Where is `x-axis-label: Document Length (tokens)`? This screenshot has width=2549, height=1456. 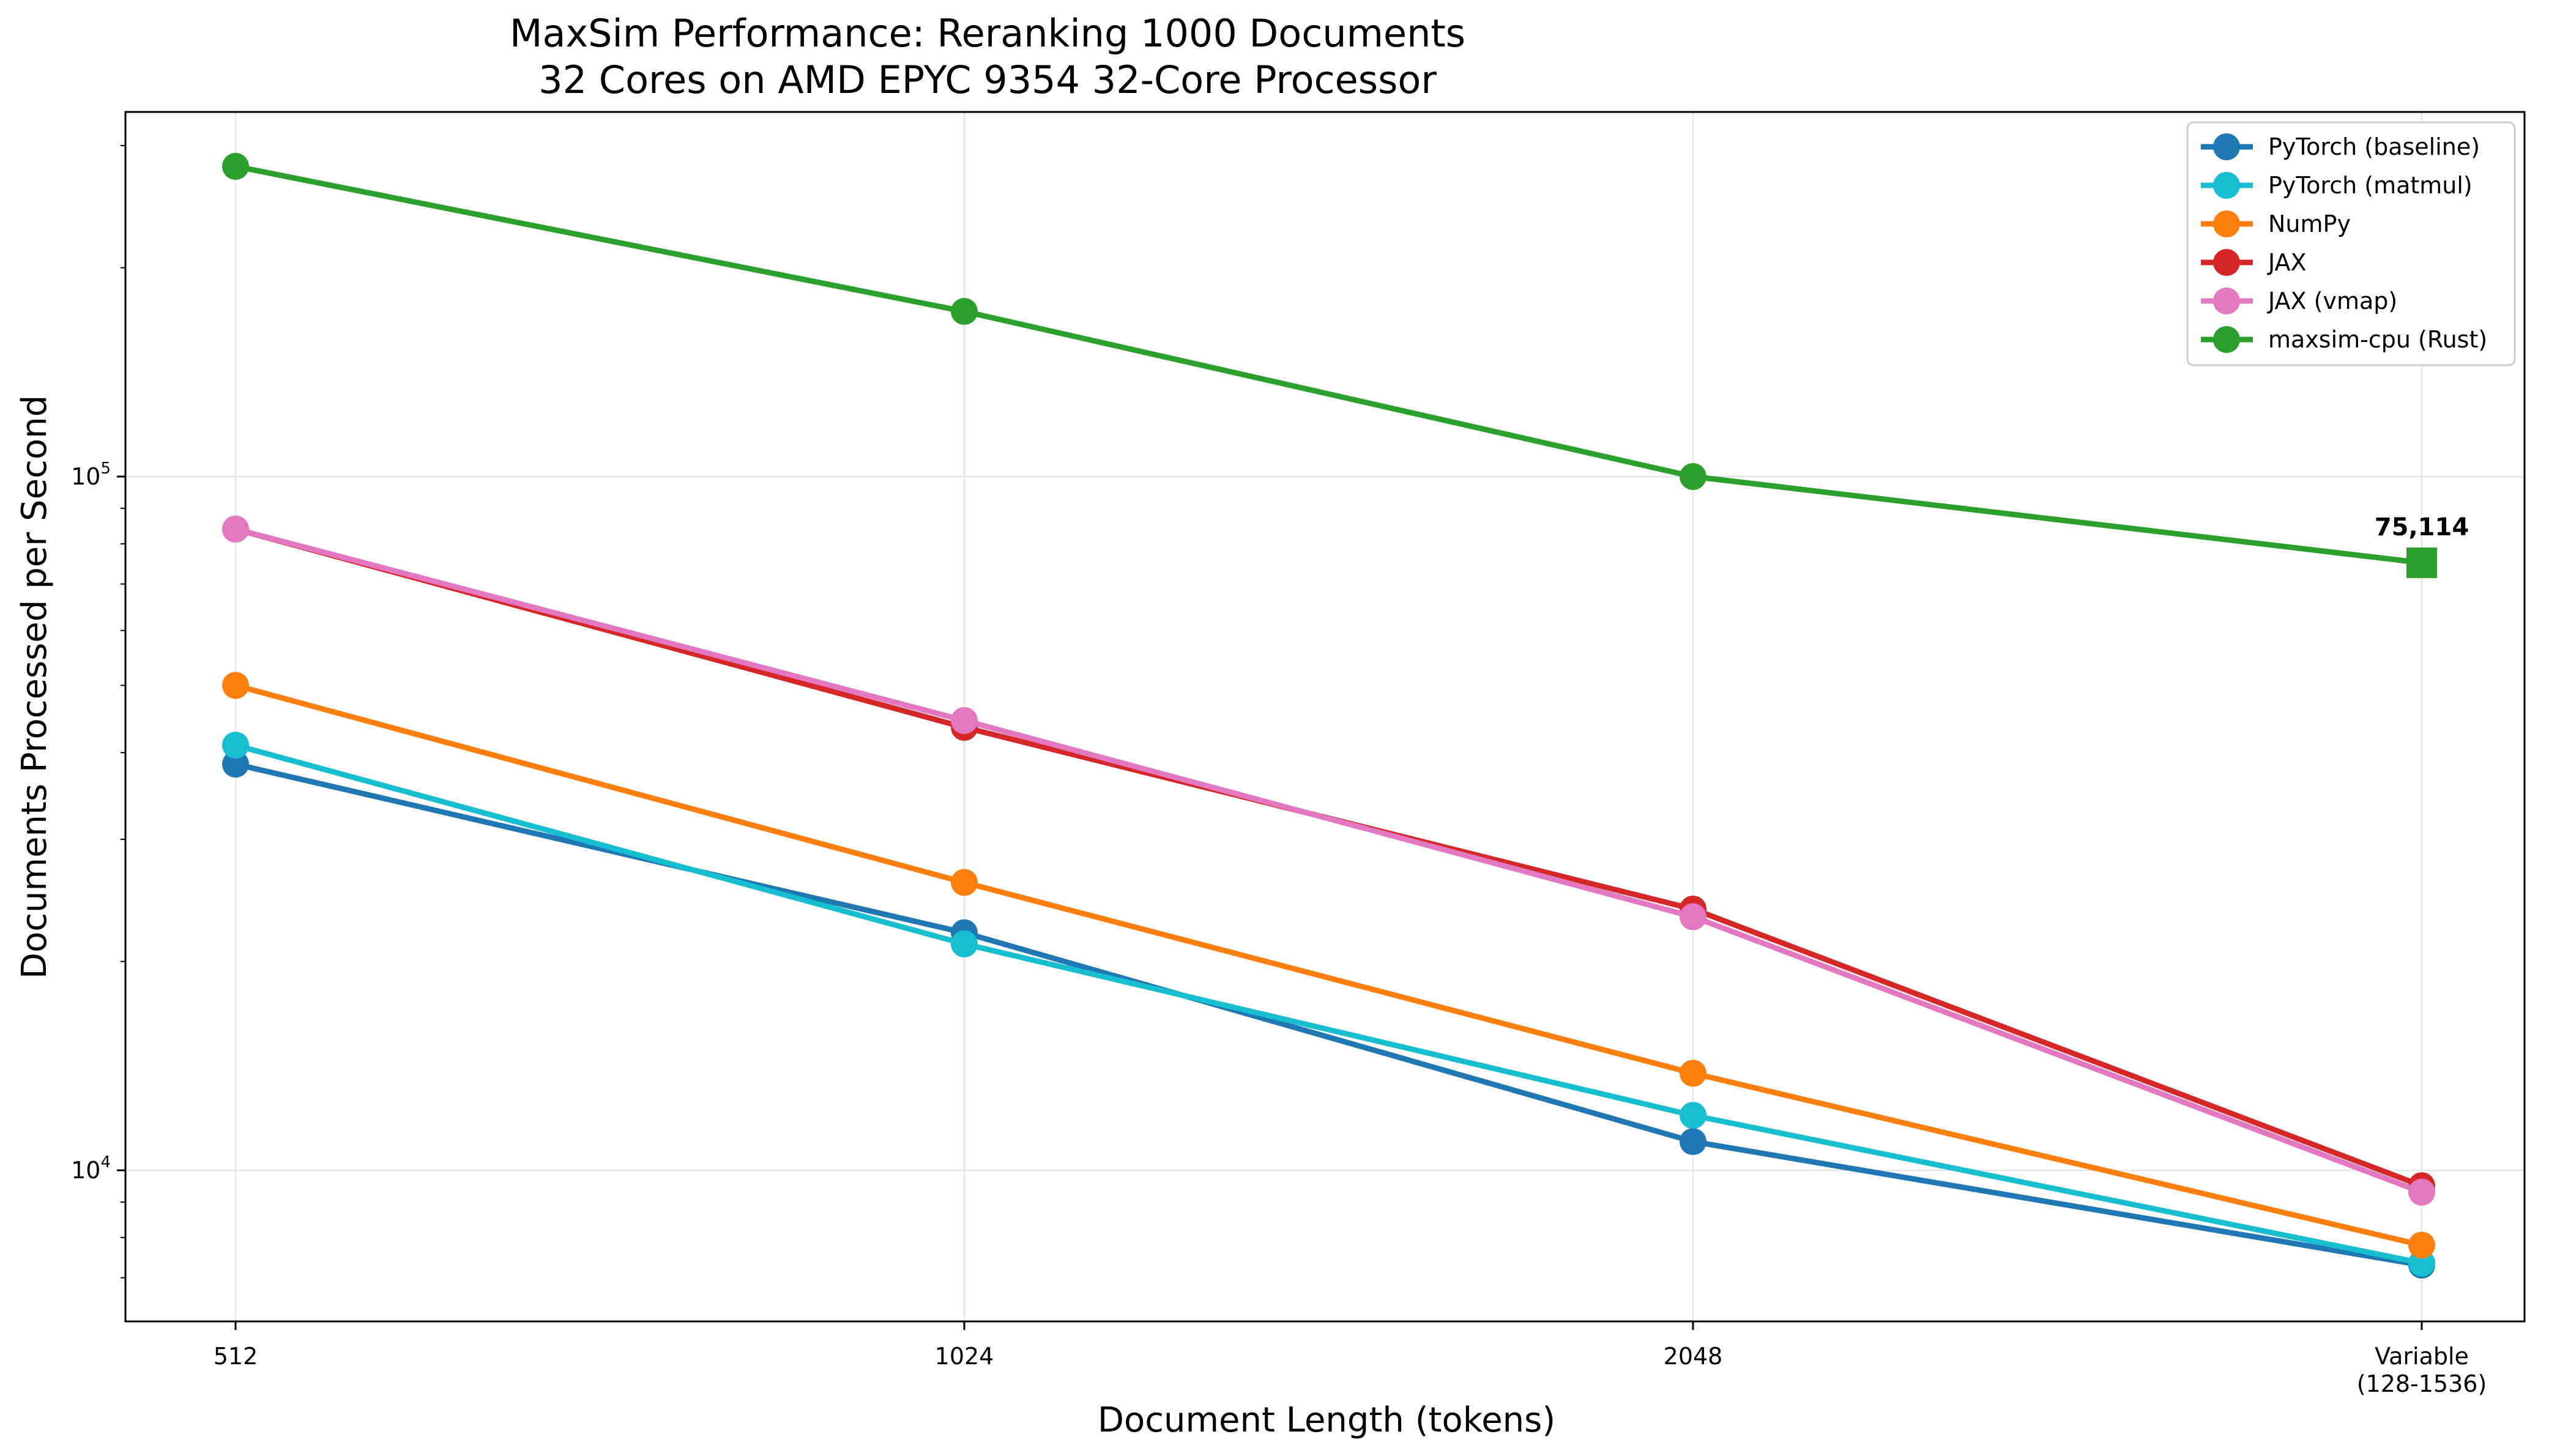 x-axis-label: Document Length (tokens) is located at coordinates (1326, 1420).